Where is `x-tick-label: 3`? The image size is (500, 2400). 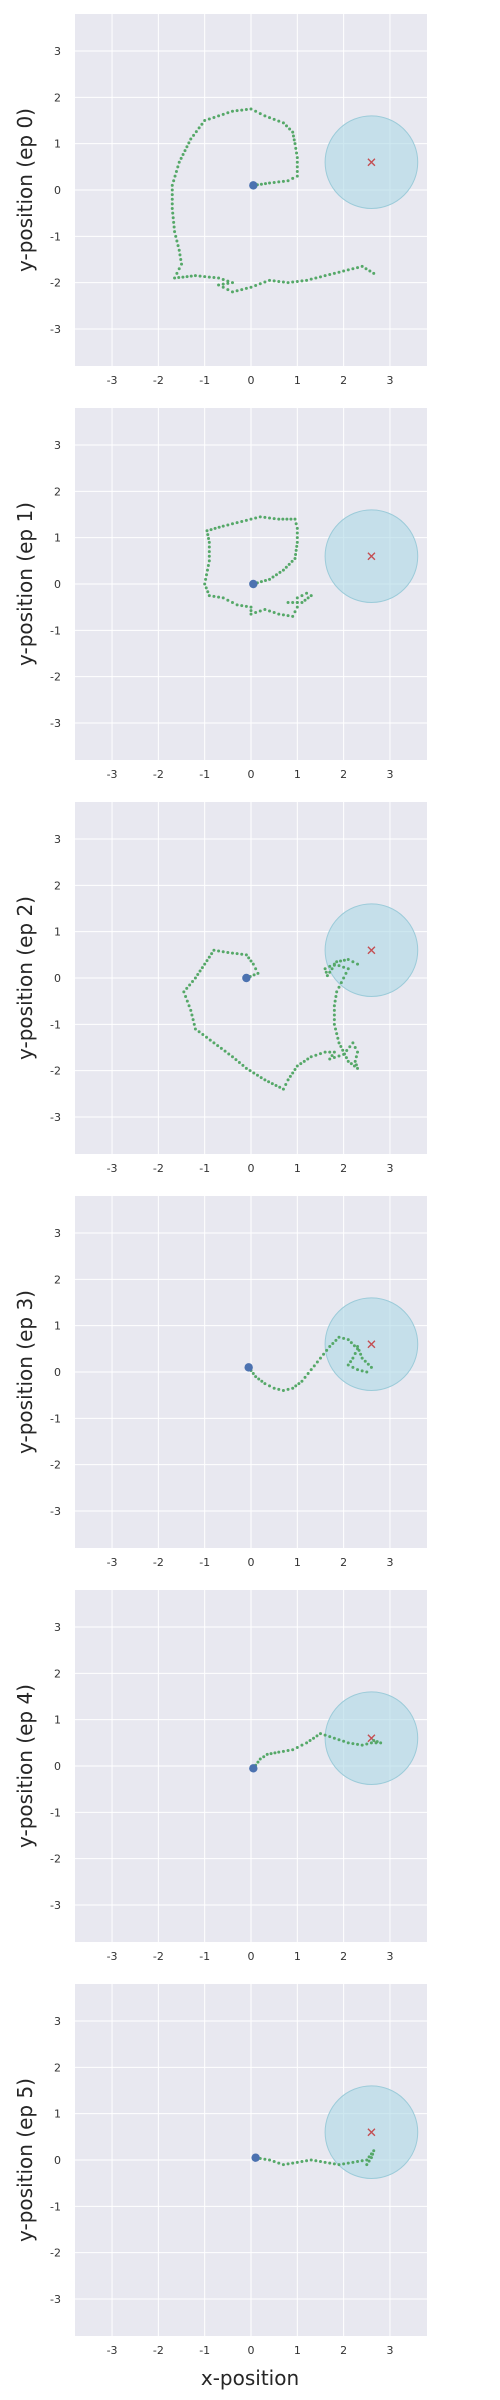
x-tick-label: 3 is located at coordinates (389, 1956).